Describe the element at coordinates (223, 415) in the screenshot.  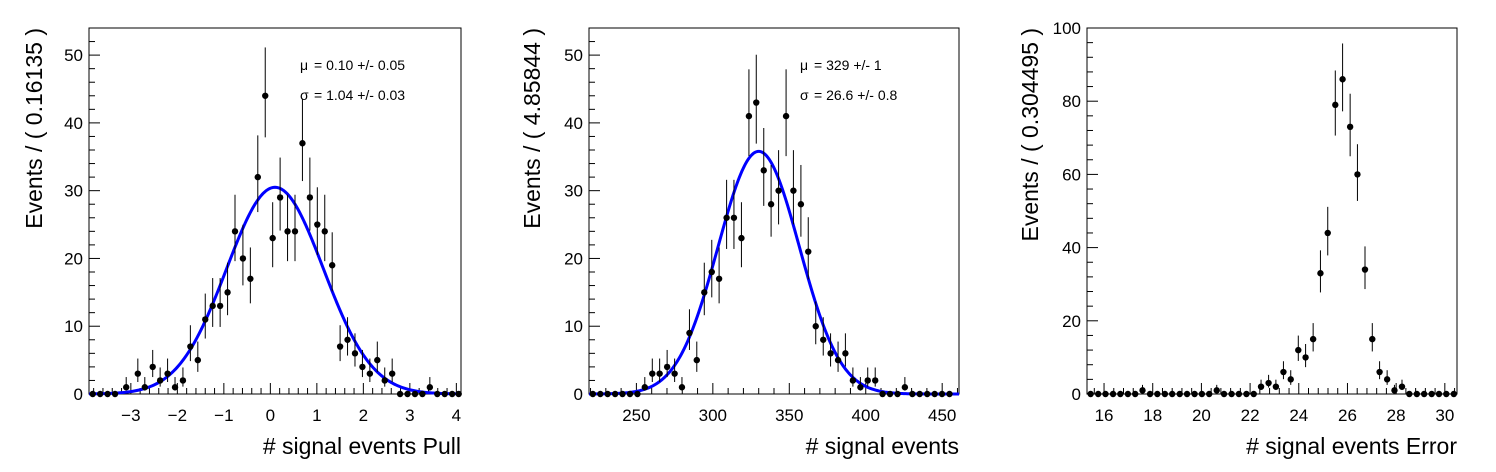
I see `x-tick-label: −1` at that location.